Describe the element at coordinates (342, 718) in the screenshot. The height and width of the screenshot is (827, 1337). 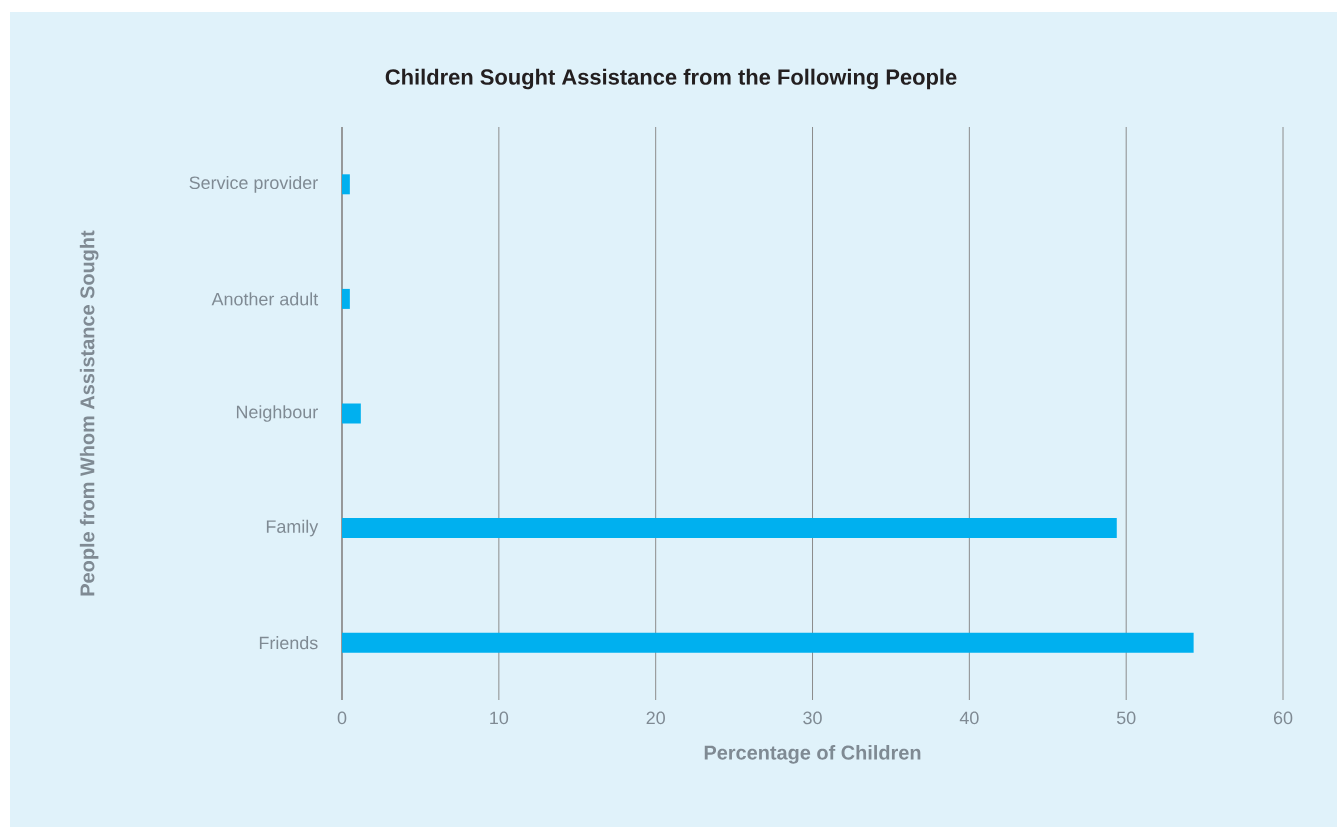
I see `x-tick-label: 0` at that location.